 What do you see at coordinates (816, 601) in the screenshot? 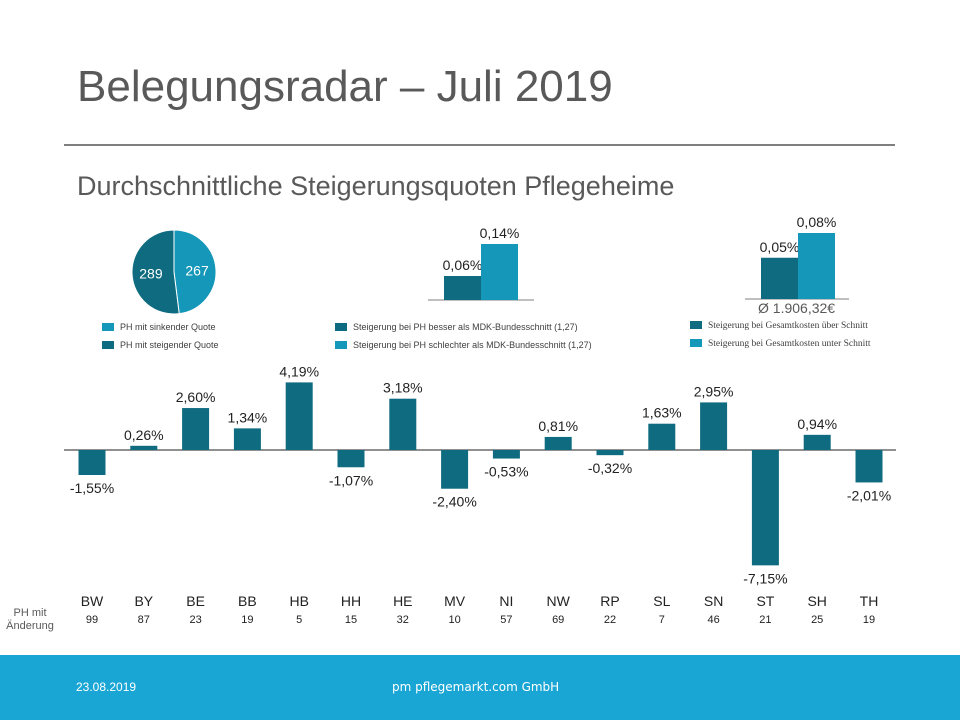
I see `state-code-label: SH` at bounding box center [816, 601].